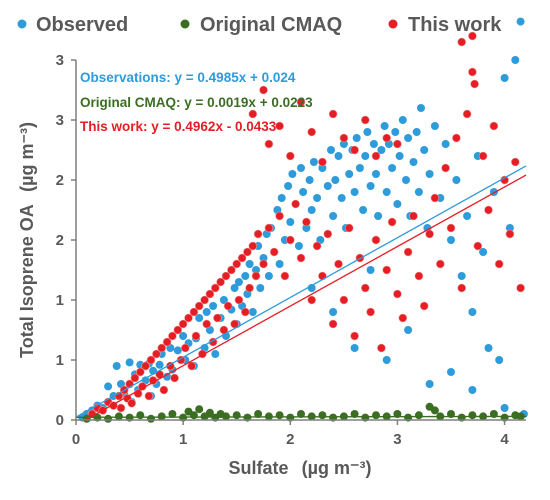  I want to click on x-tick-label: 3, so click(397, 439).